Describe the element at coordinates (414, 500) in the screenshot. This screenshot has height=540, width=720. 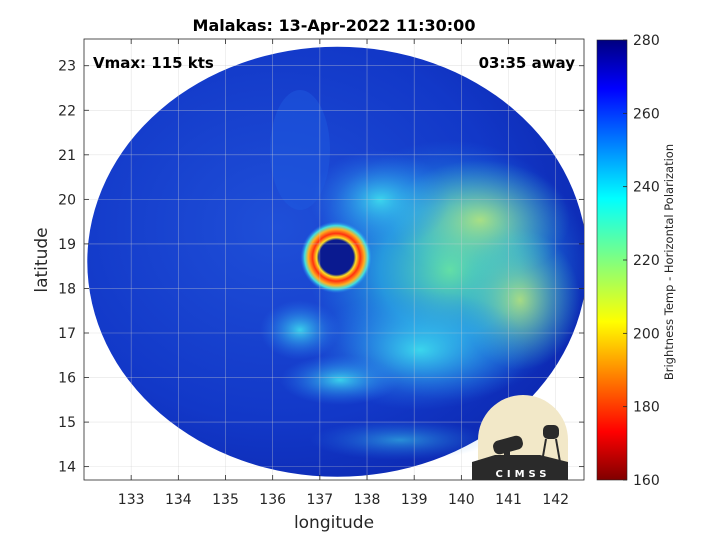
I see `x-tick-label: 139` at that location.